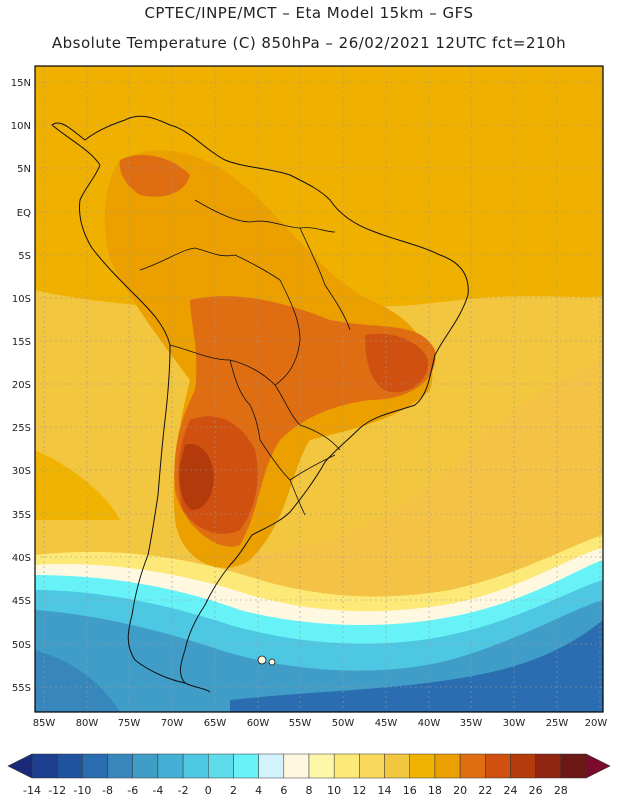 Image resolution: width=618 pixels, height=800 pixels. Describe the element at coordinates (24, 169) in the screenshot. I see `lat-label: 5N` at that location.